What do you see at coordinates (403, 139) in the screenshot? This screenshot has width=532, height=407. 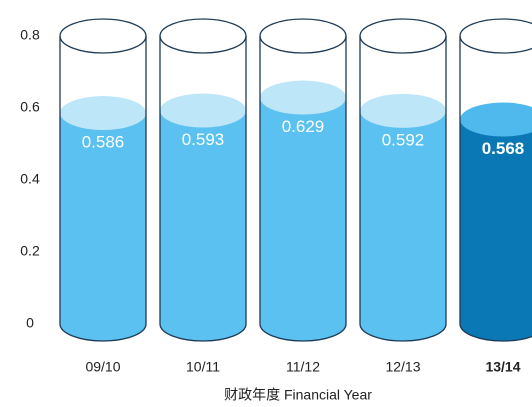 I see `value-label: 0.592` at bounding box center [403, 139].